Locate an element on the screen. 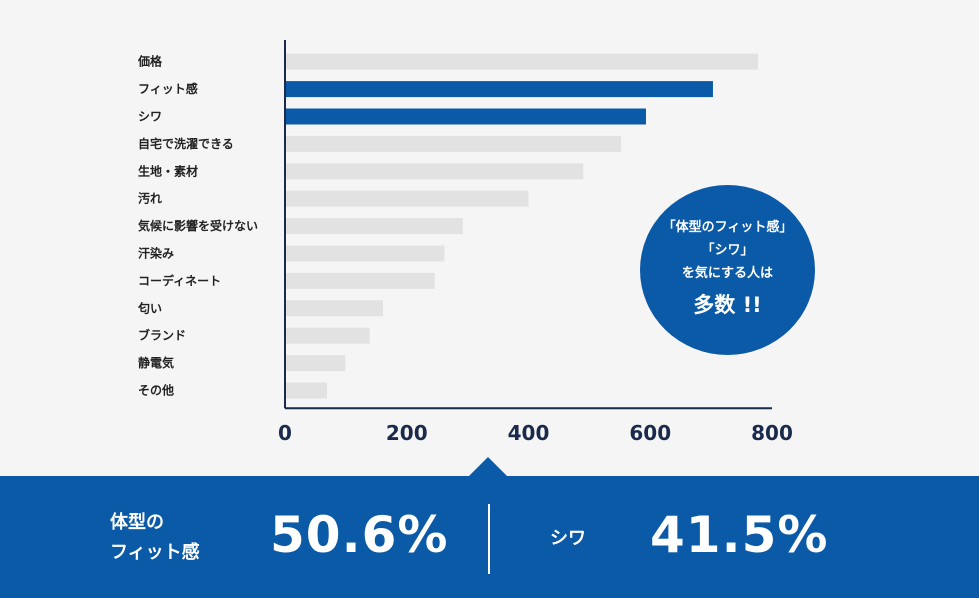 The height and width of the screenshot is (598, 979). stat-wrinkle-value: 41.5% is located at coordinates (739, 535).